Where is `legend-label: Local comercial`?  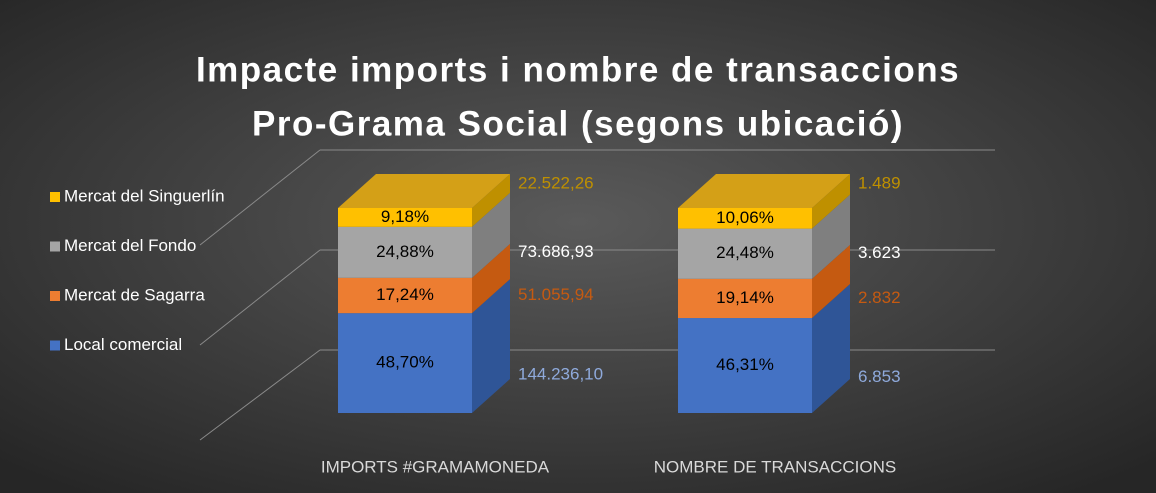 legend-label: Local comercial is located at coordinates (123, 344).